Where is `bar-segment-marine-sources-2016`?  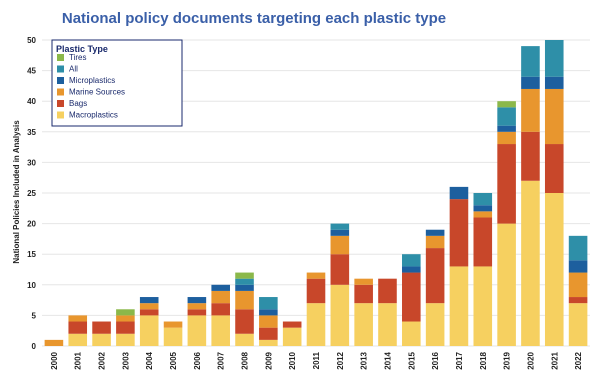 bar-segment-marine-sources-2016 is located at coordinates (435, 242).